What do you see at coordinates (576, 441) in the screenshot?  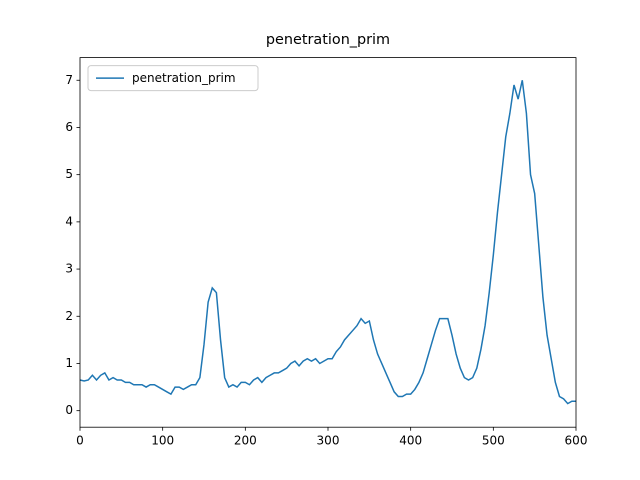 I see `x-tick-label: 600` at bounding box center [576, 441].